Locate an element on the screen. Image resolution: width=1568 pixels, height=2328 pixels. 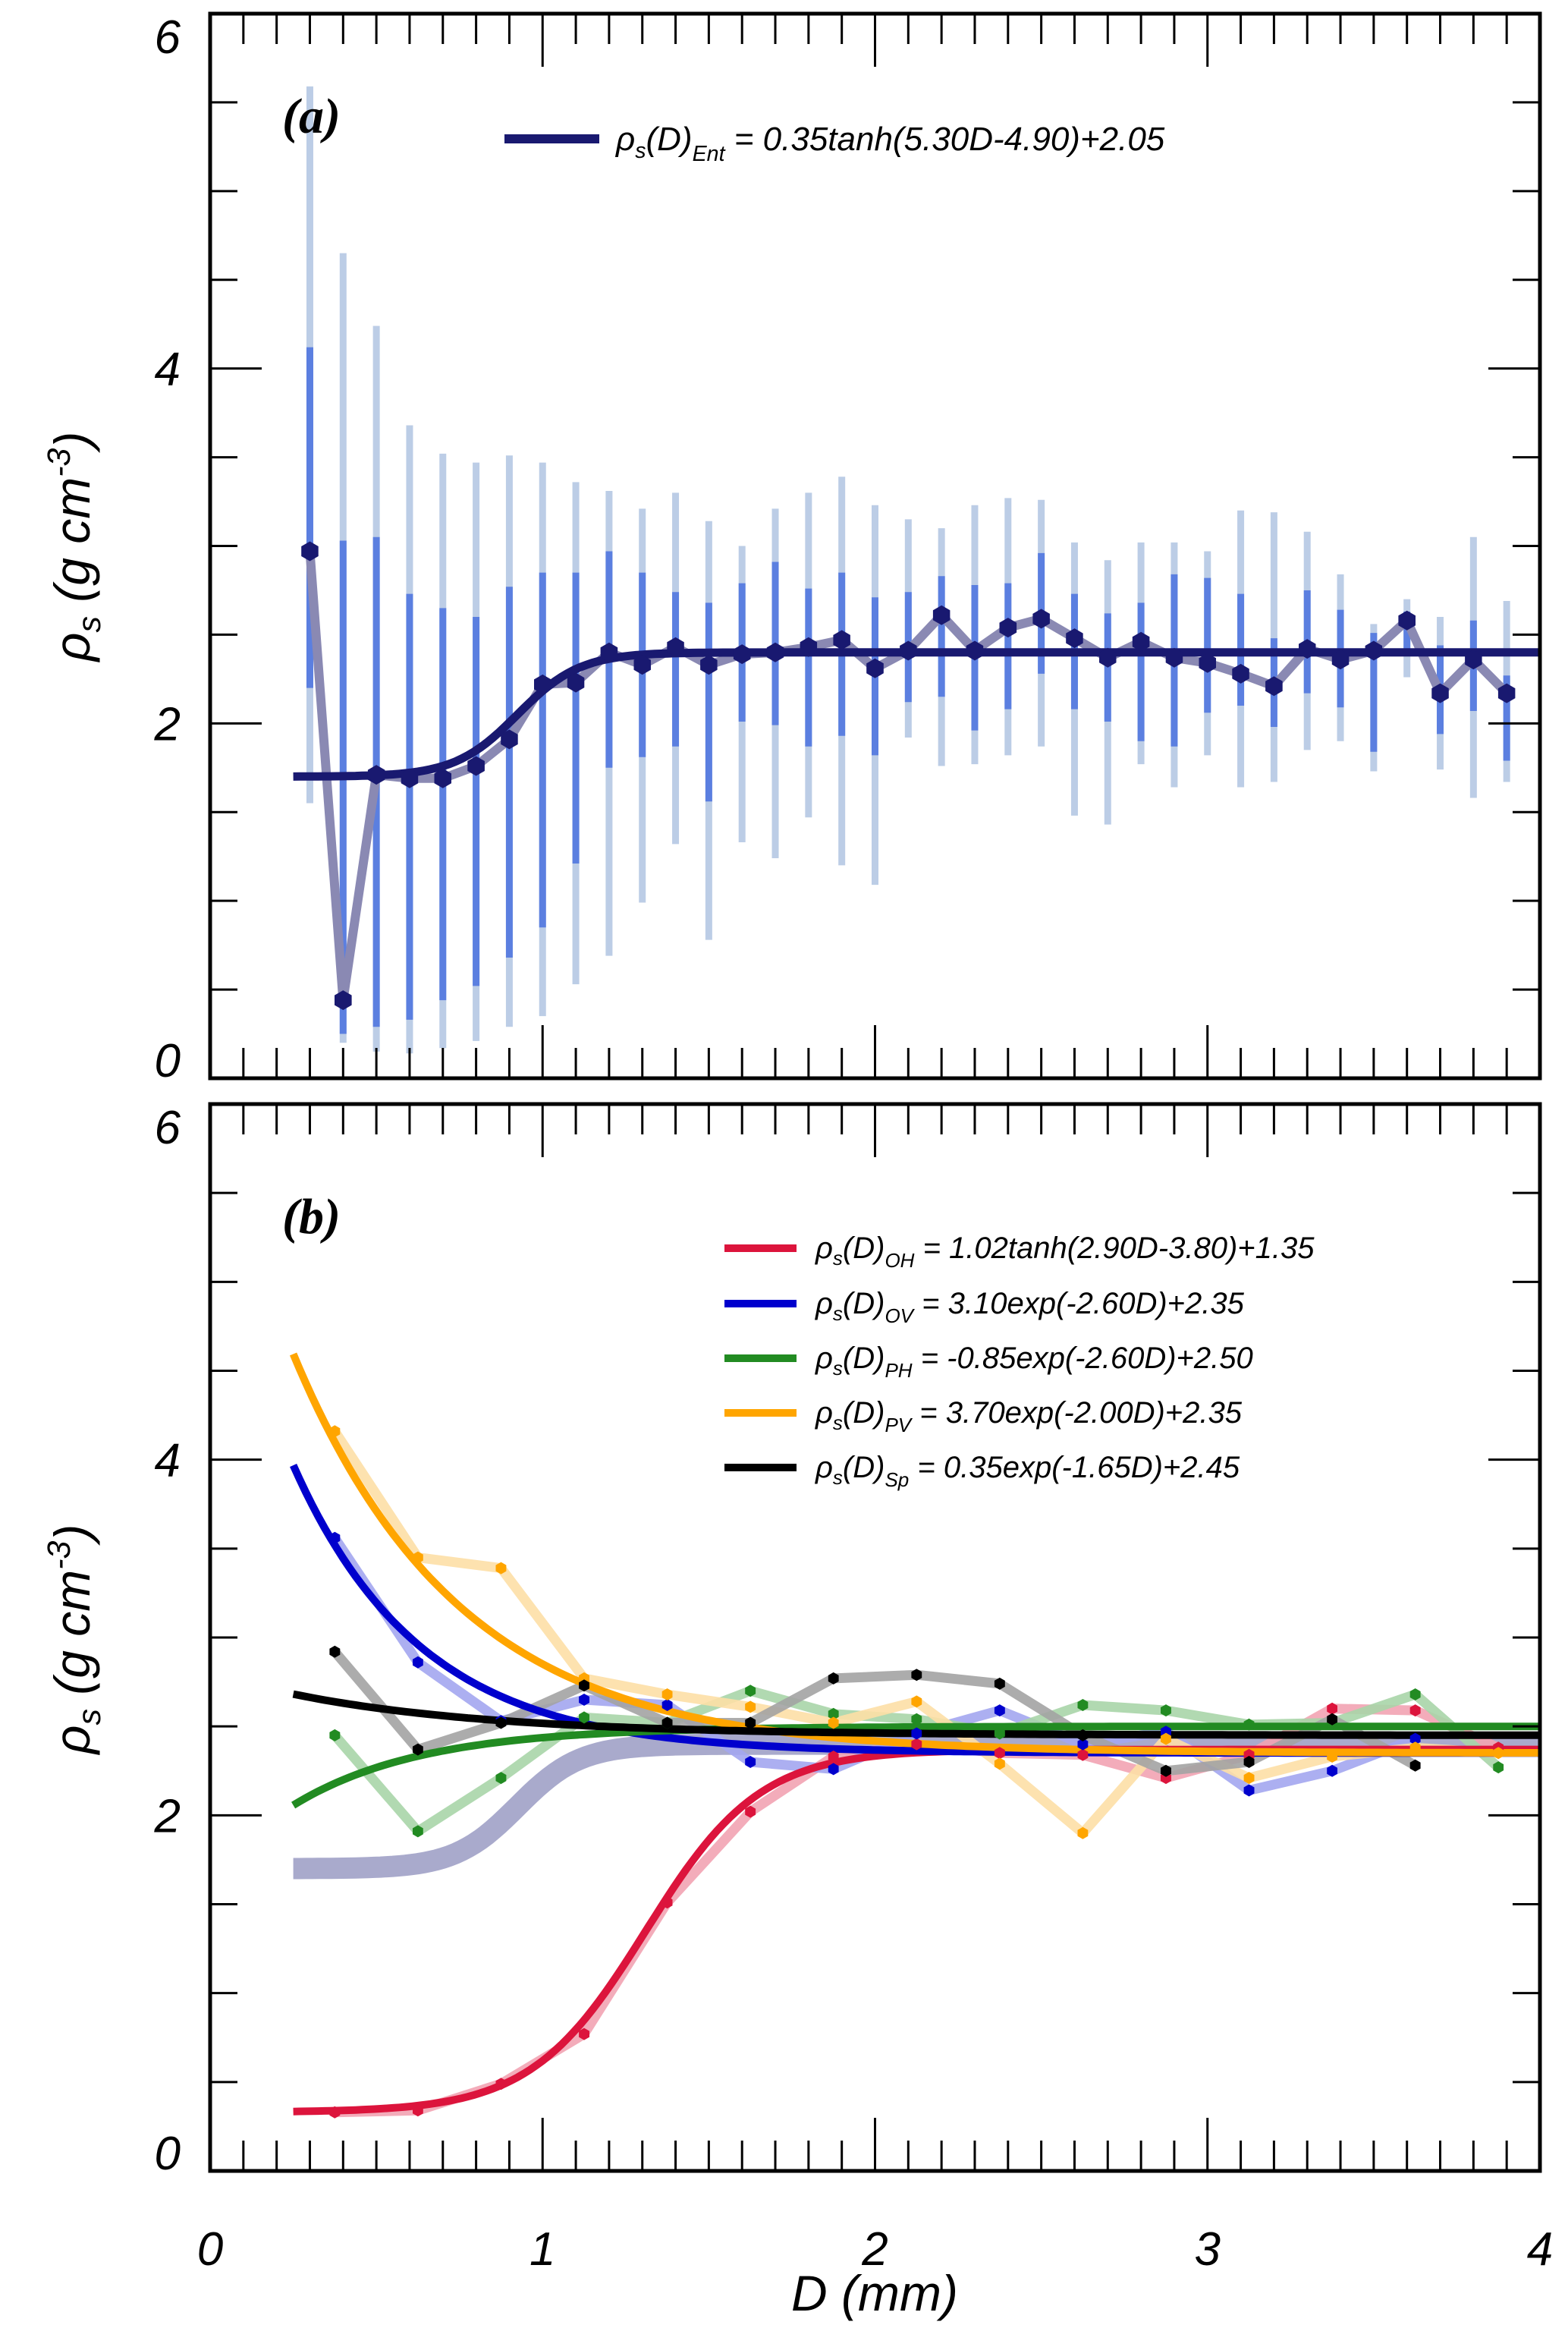
x-tick-label: 2 is located at coordinates (875, 2249).